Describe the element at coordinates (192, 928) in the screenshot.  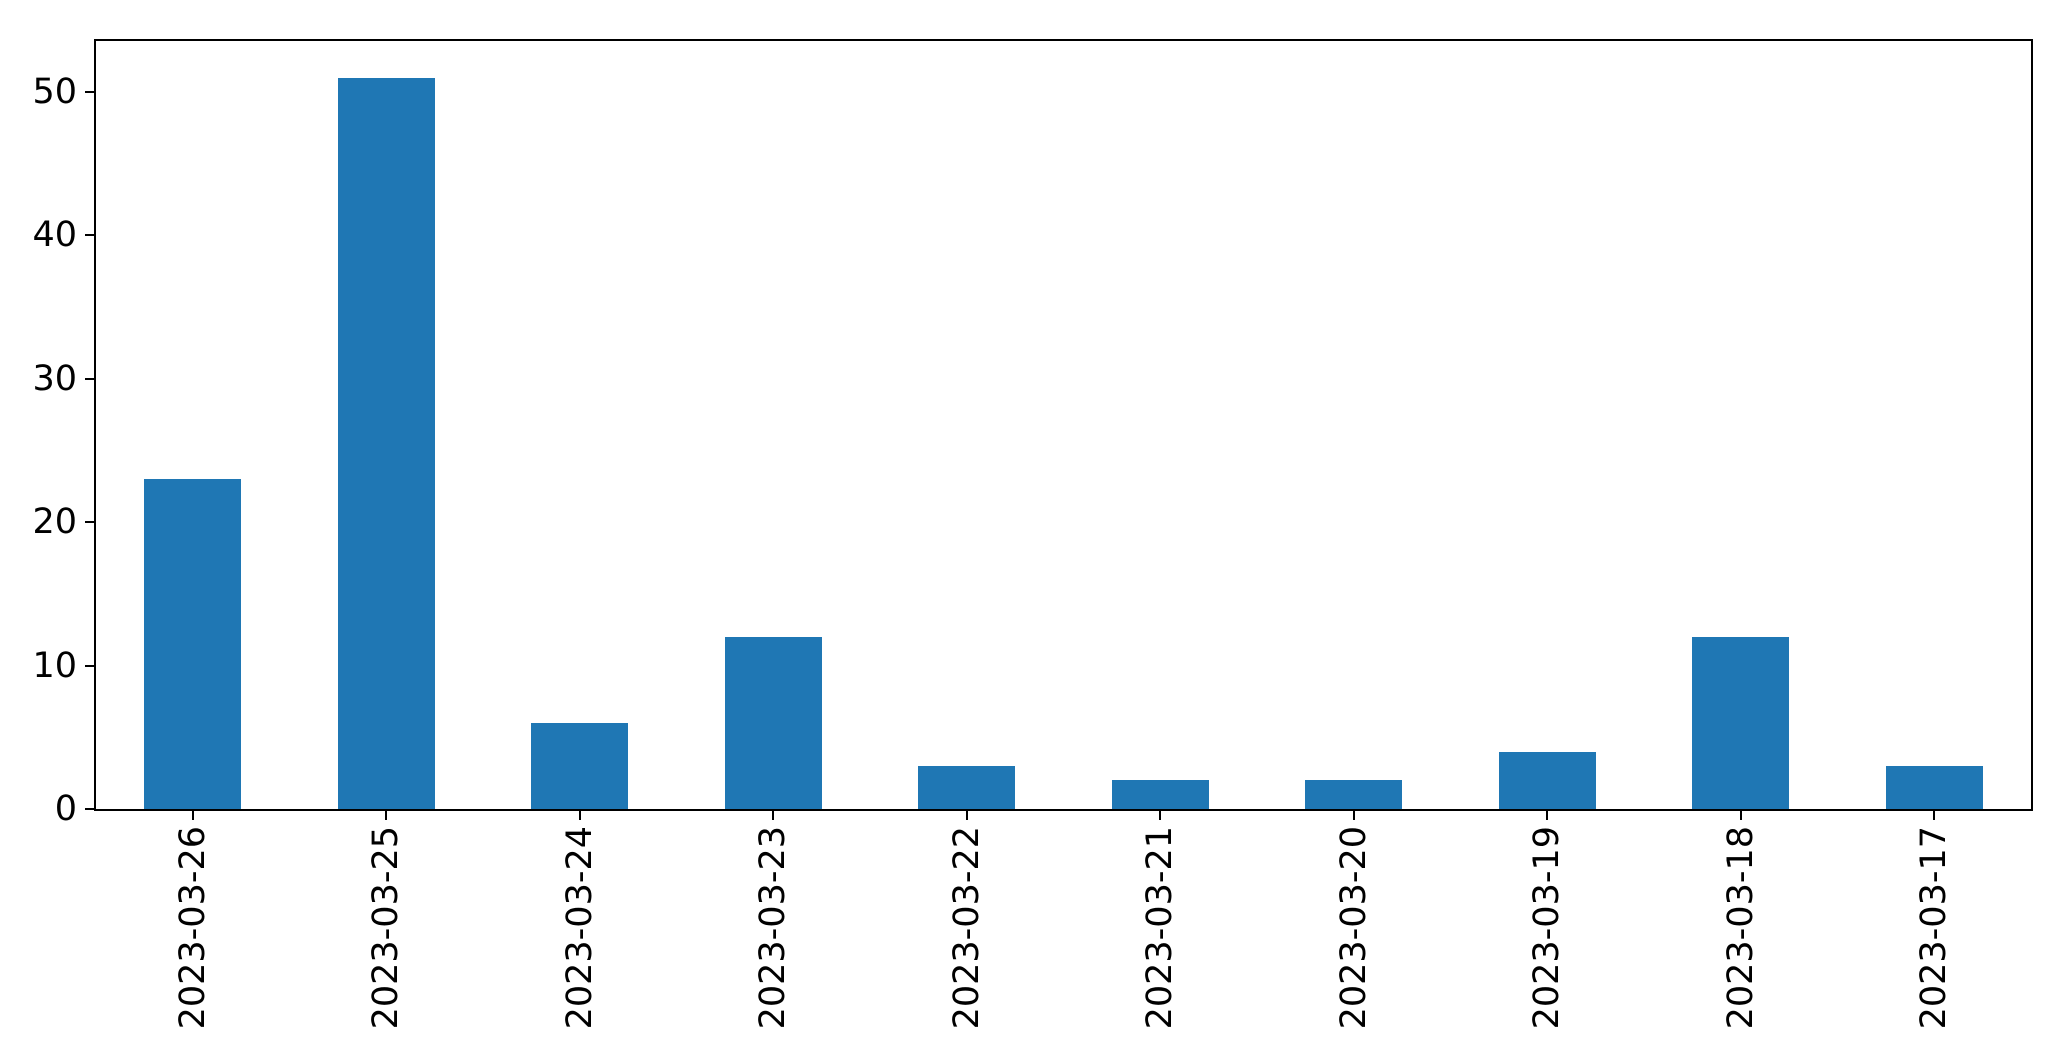
I see `x-tick-label: 2023-03-26` at that location.